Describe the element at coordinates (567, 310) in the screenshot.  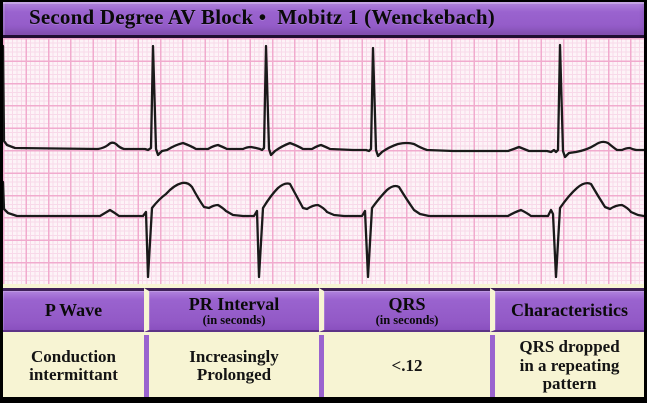
I see `column-header-characteristics: Characteristics` at that location.